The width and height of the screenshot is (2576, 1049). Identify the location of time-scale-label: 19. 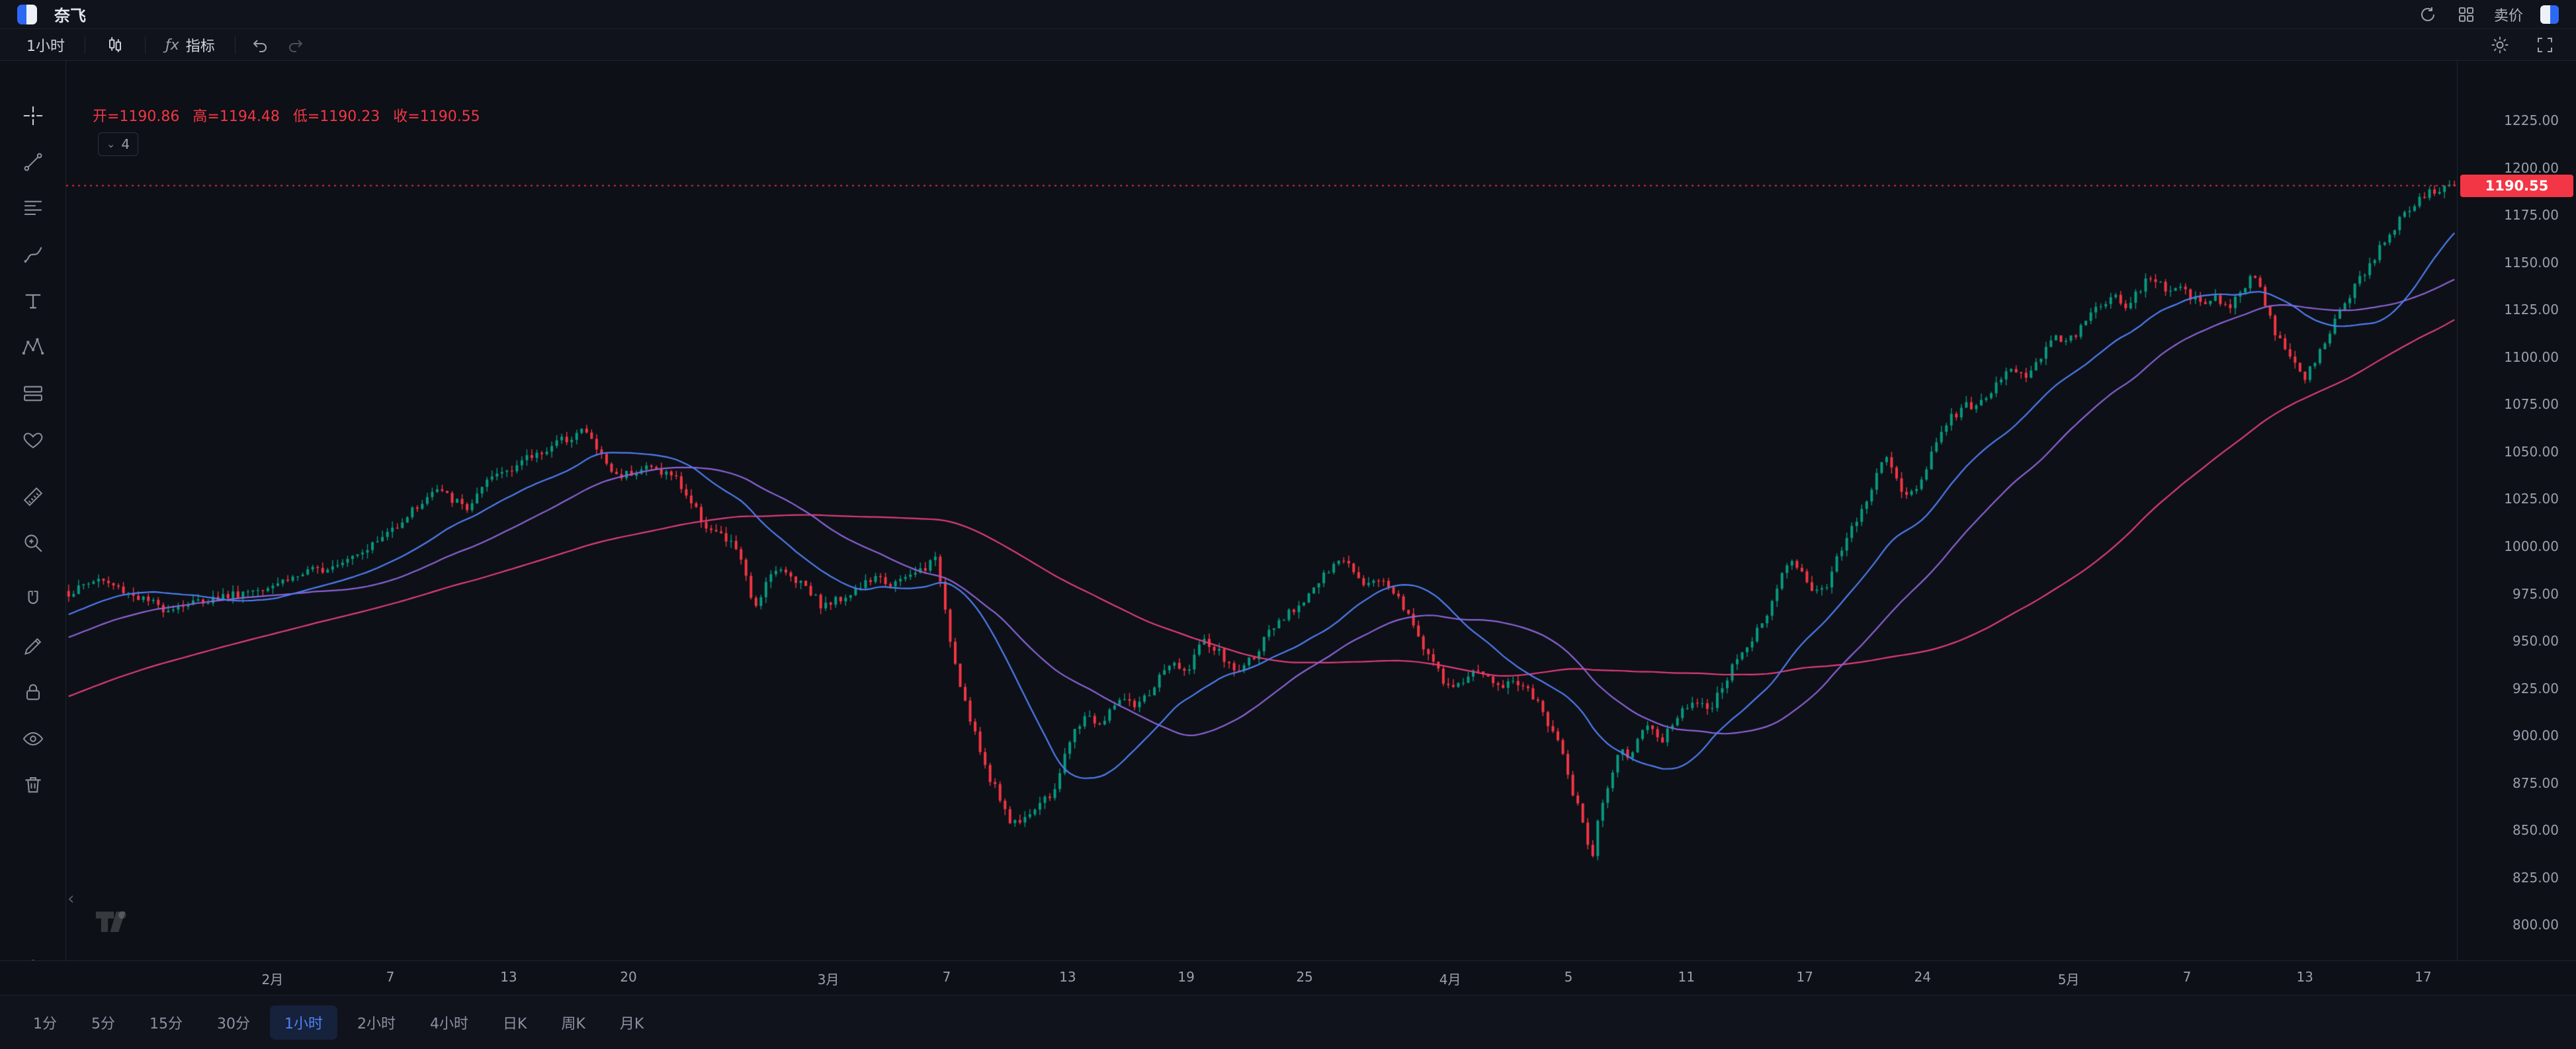
(1186, 977).